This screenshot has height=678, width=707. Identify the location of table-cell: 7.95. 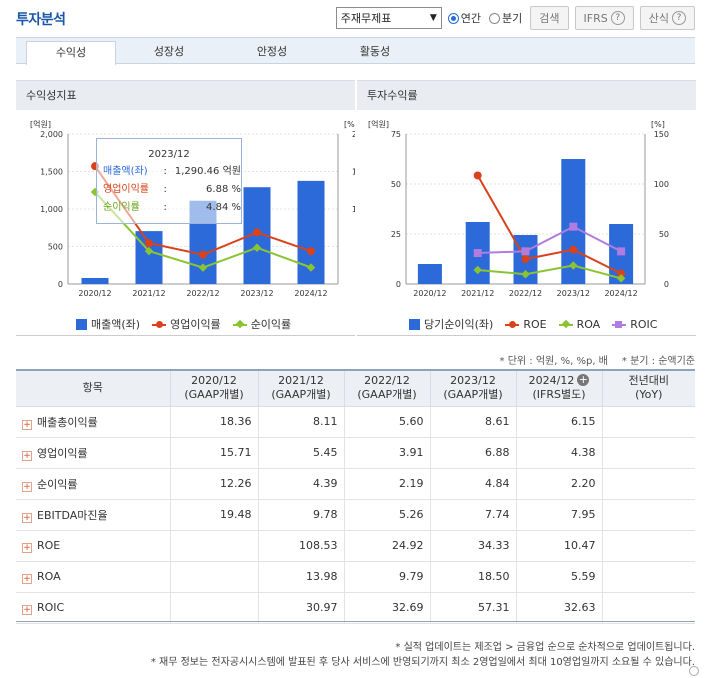
(558, 515).